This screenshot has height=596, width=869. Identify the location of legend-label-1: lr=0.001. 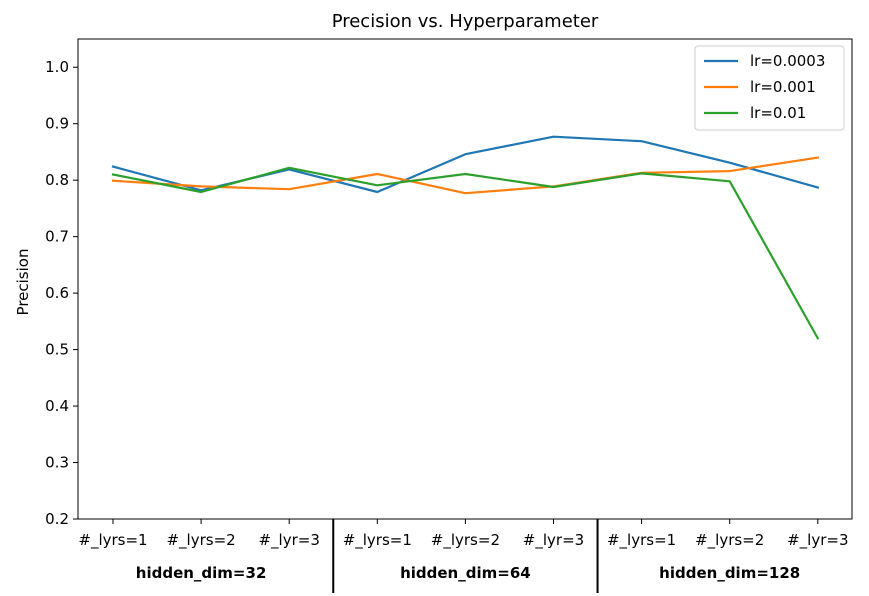
(783, 87).